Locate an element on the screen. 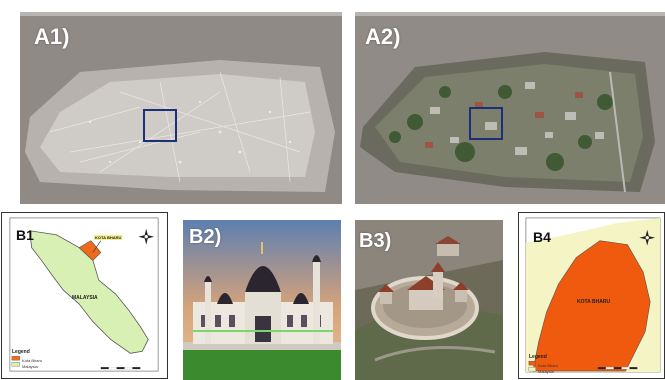  panel-label: B1 is located at coordinates (25, 235).